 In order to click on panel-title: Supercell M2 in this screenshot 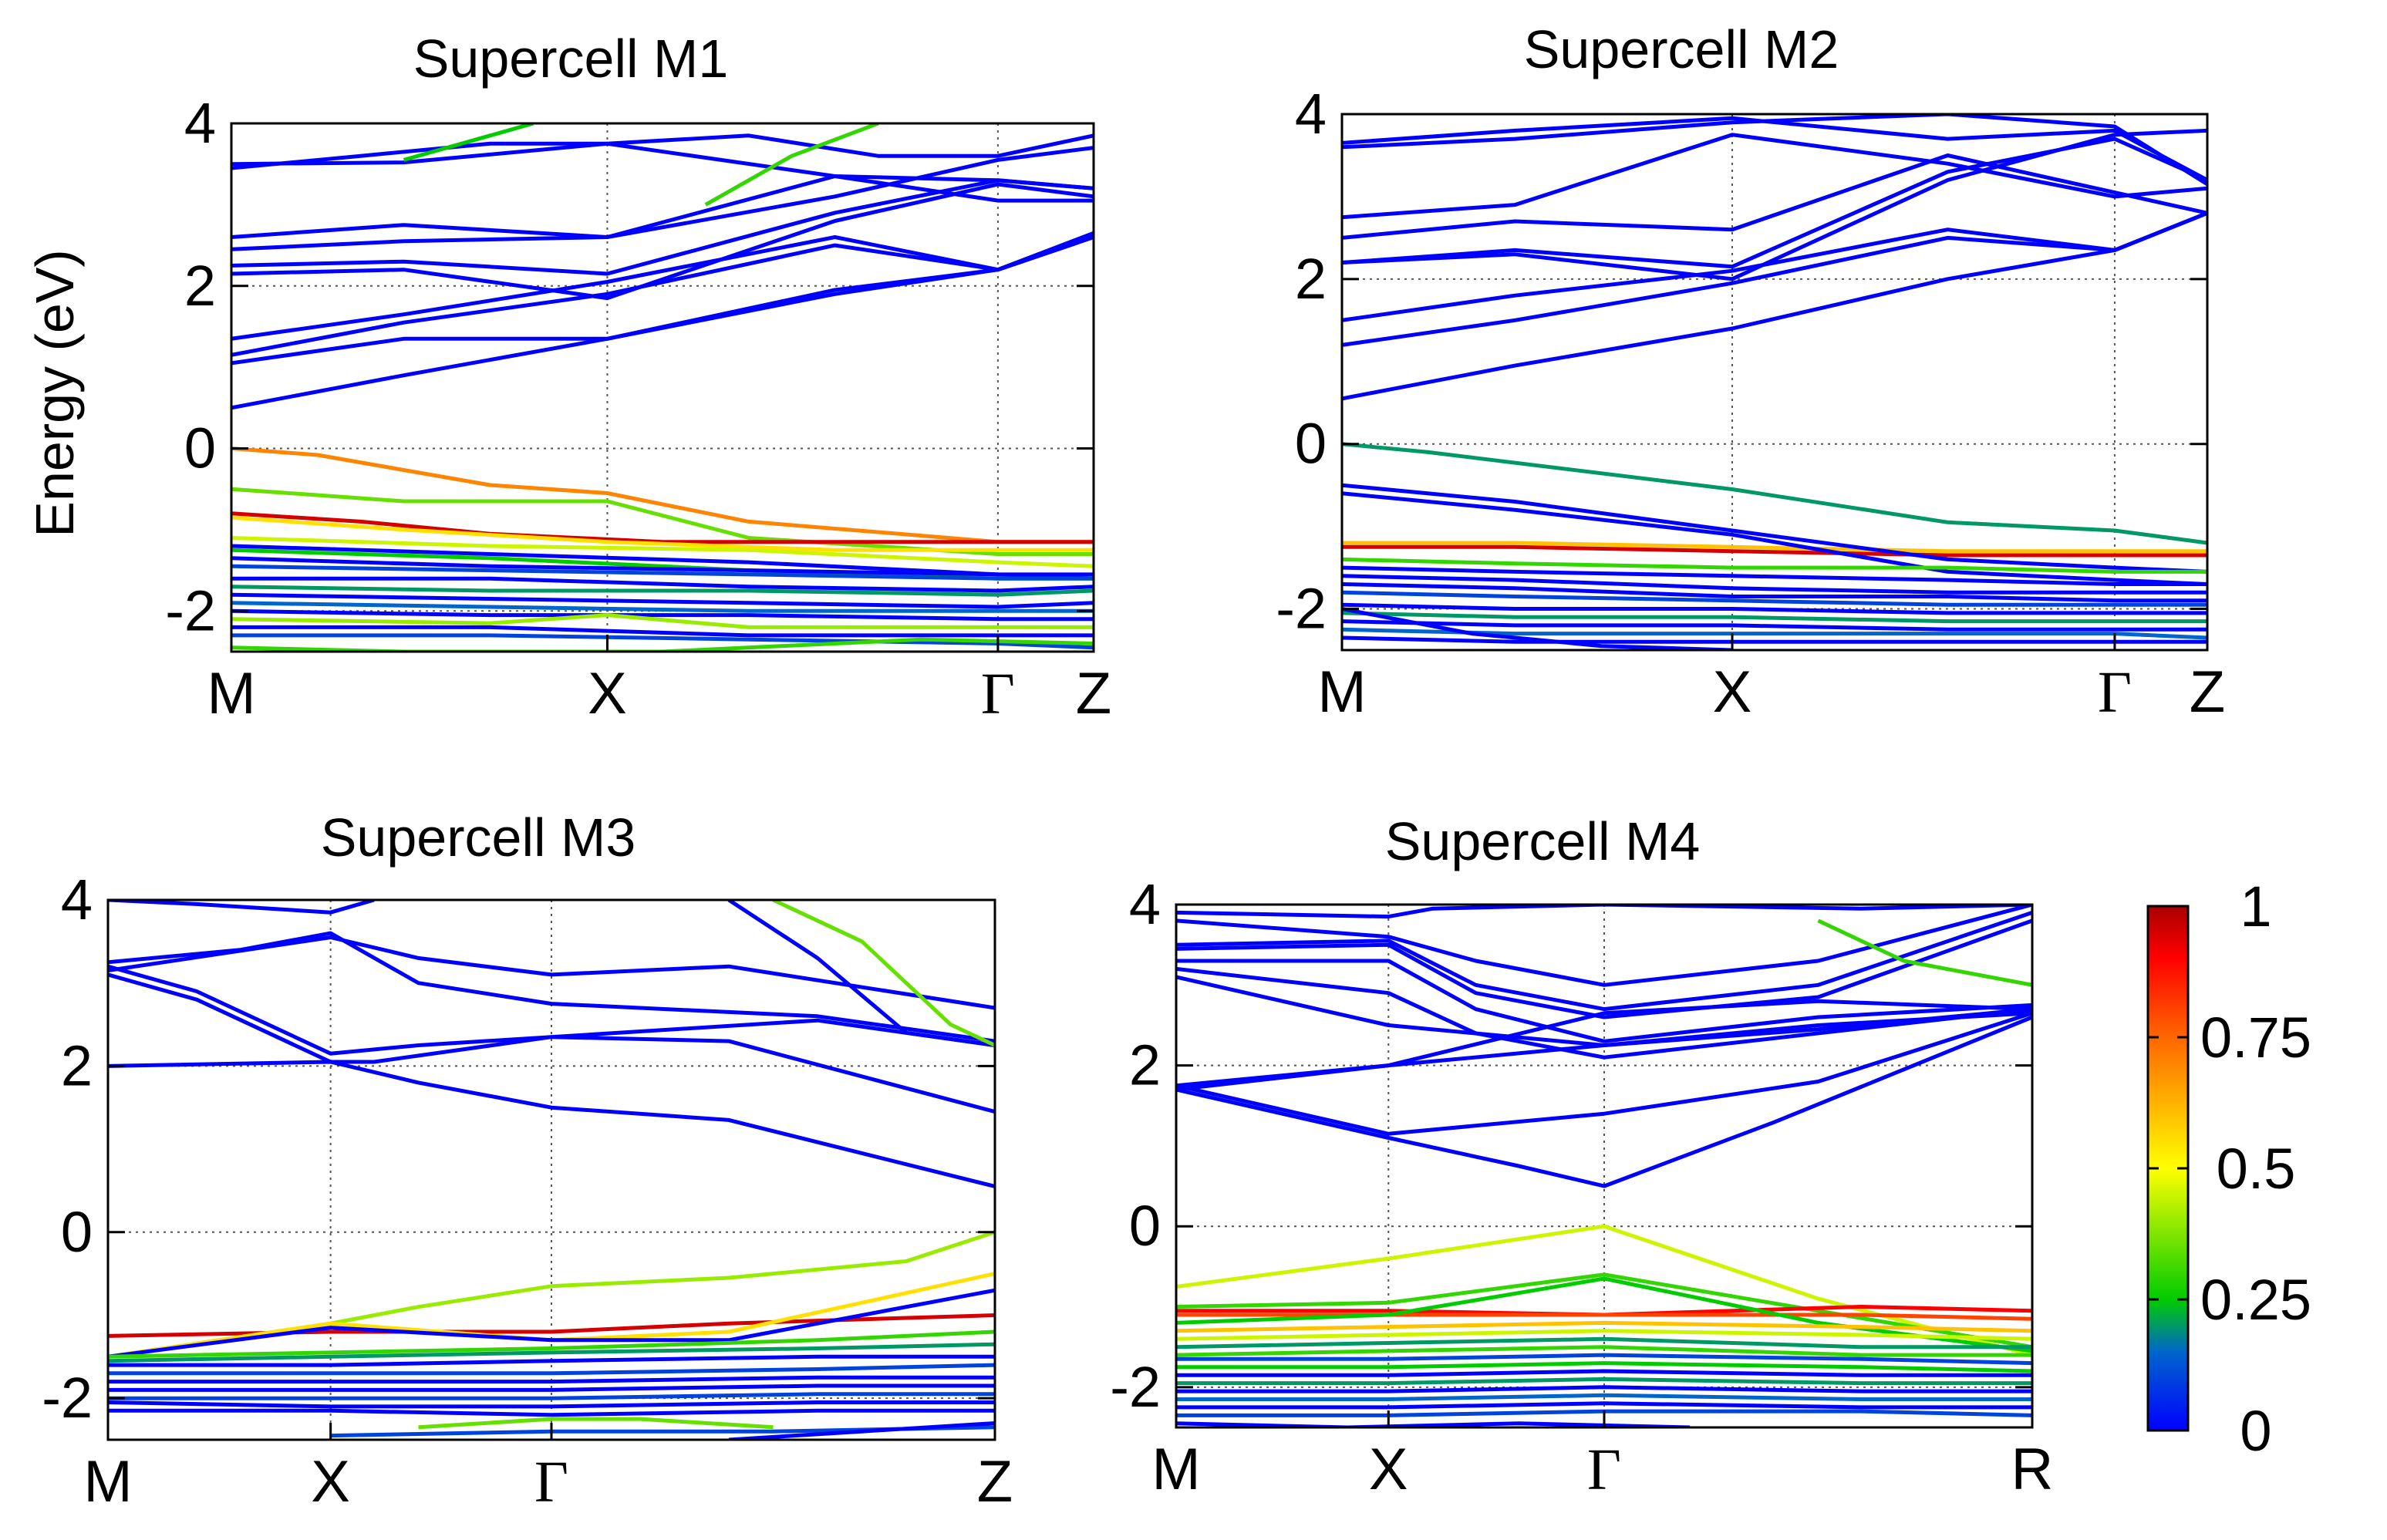, I will do `click(1681, 49)`.